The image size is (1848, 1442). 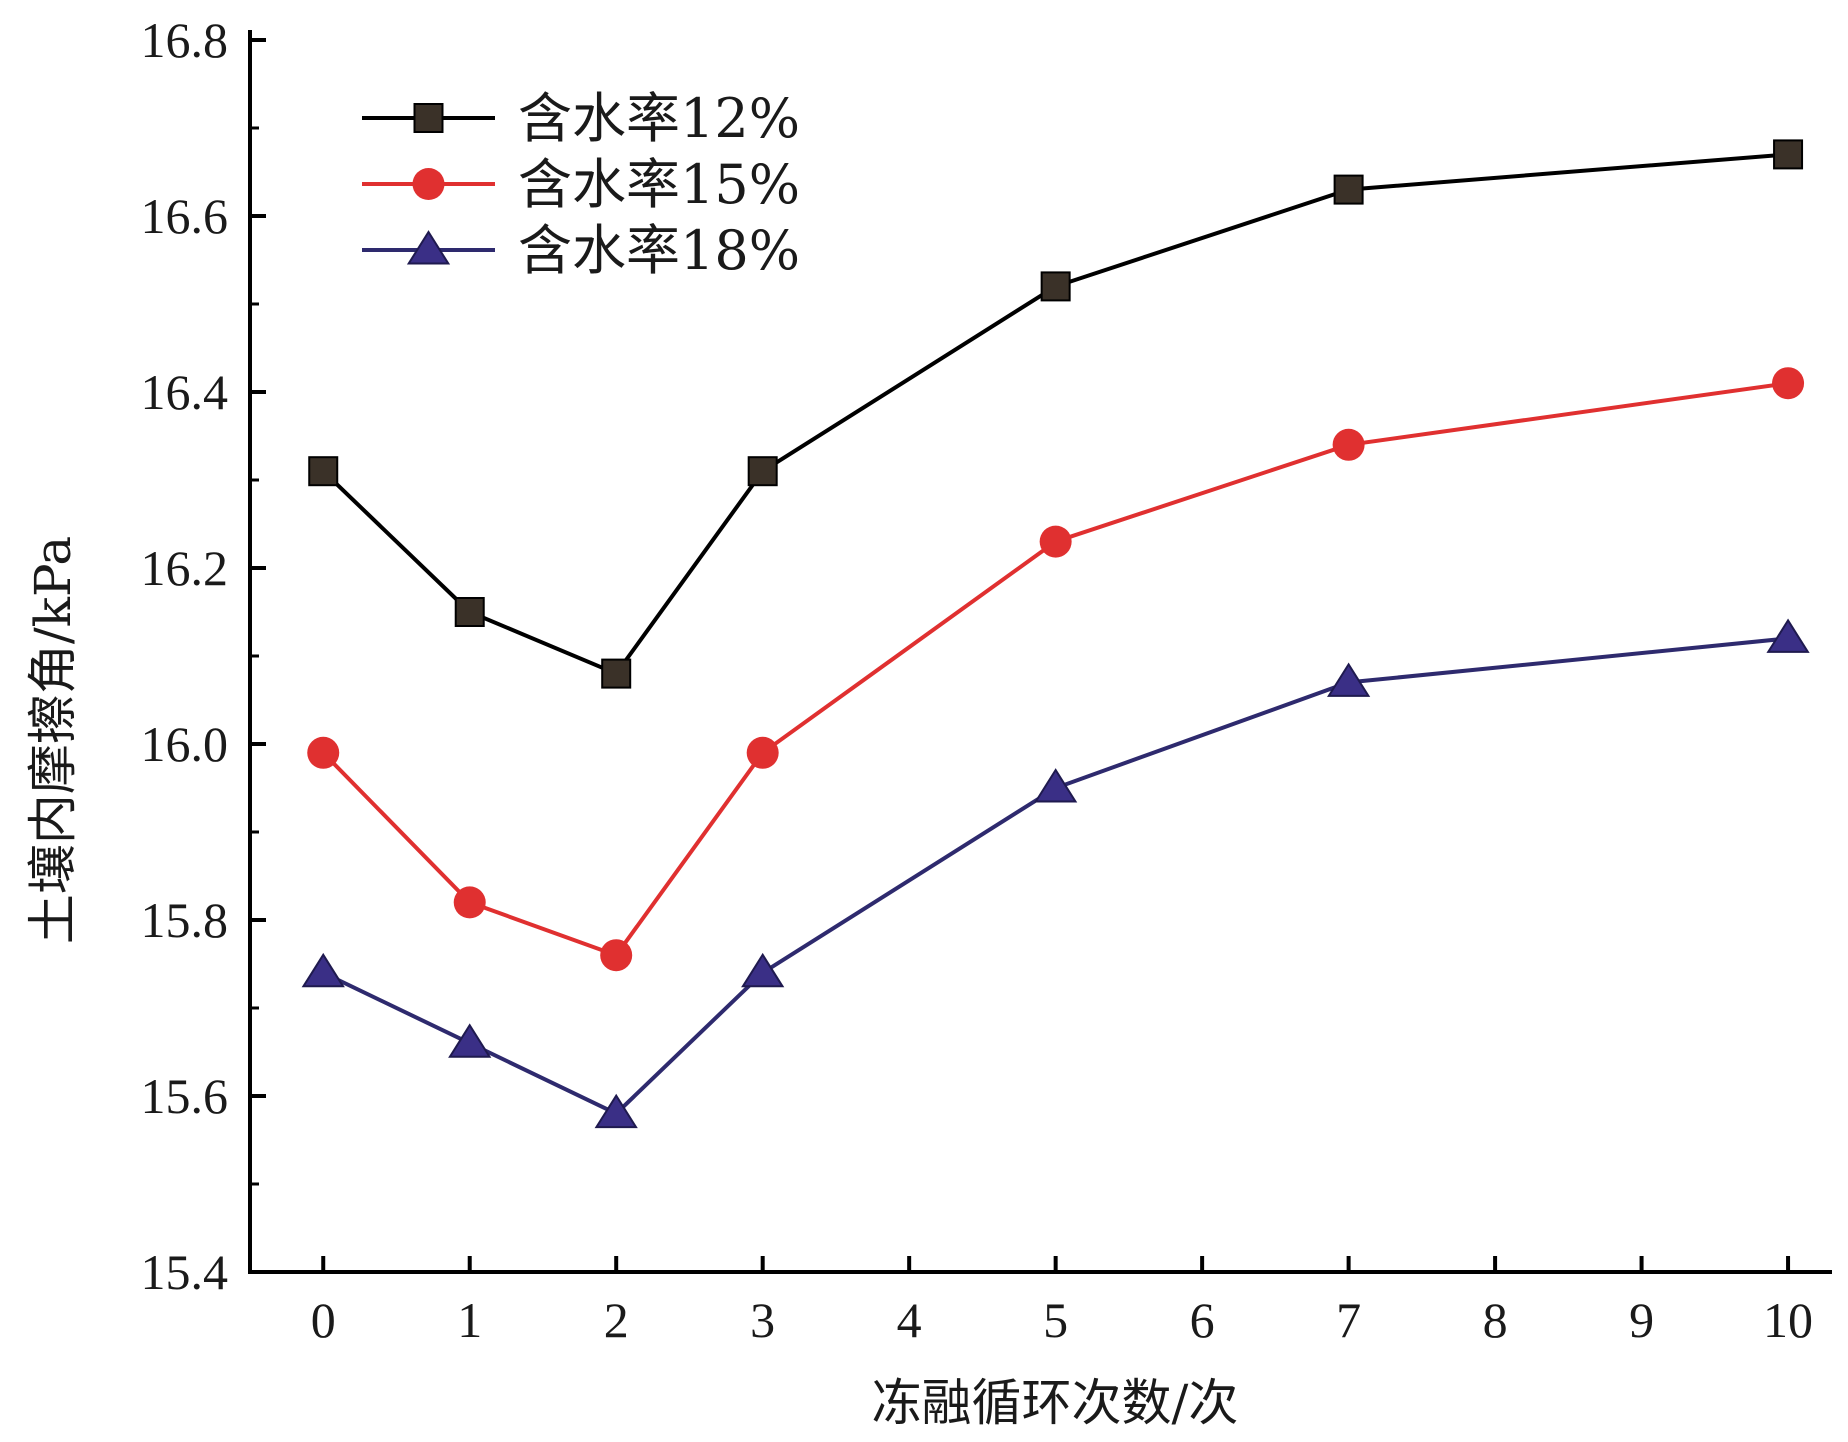 What do you see at coordinates (185, 1096) in the screenshot?
I see `y-tick-label: 15.6` at bounding box center [185, 1096].